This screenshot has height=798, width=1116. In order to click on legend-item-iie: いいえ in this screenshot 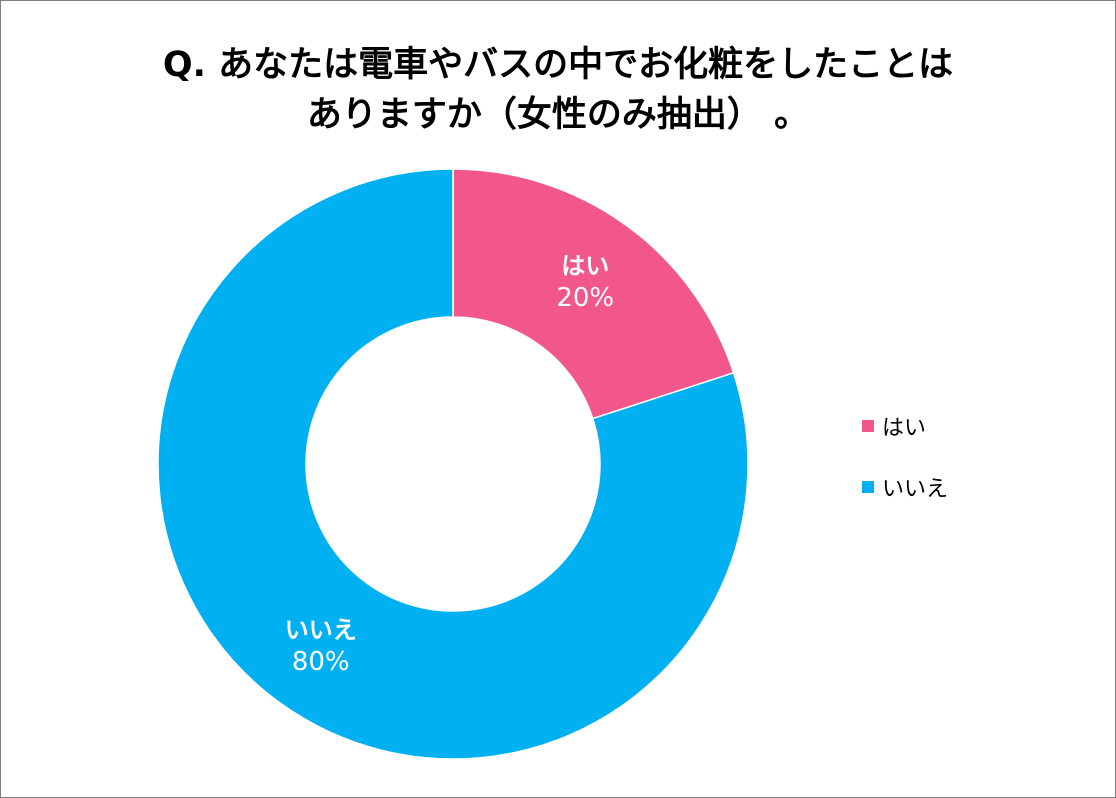, I will do `click(905, 487)`.